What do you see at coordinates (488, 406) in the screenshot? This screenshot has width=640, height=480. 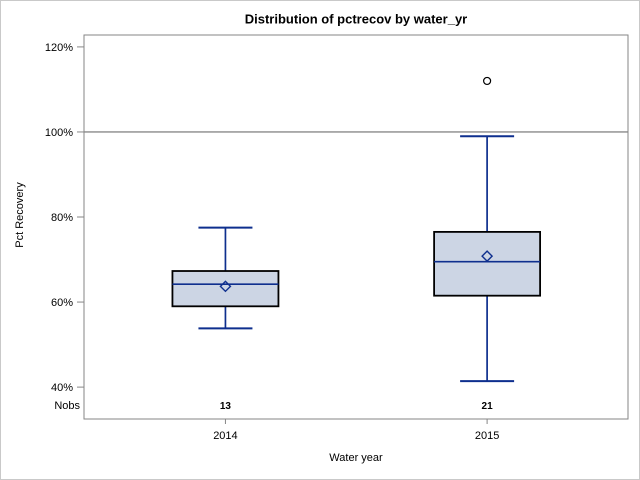 I see `nobs-value-2015: 21` at bounding box center [488, 406].